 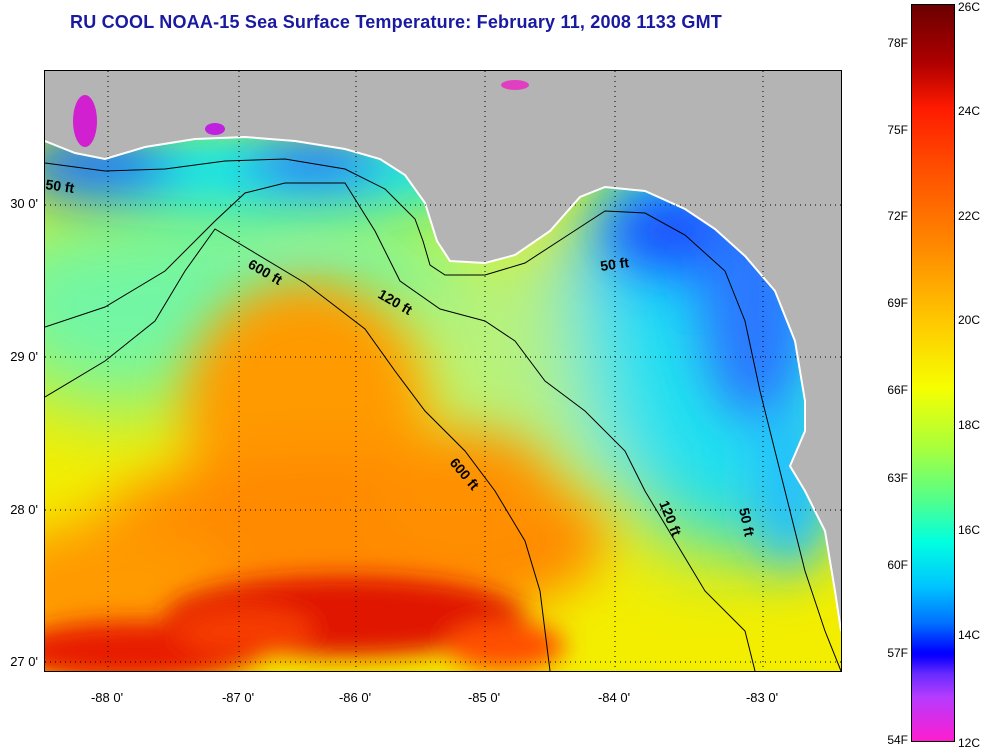 I want to click on lat-label-29: 29 0', so click(x=24, y=356).